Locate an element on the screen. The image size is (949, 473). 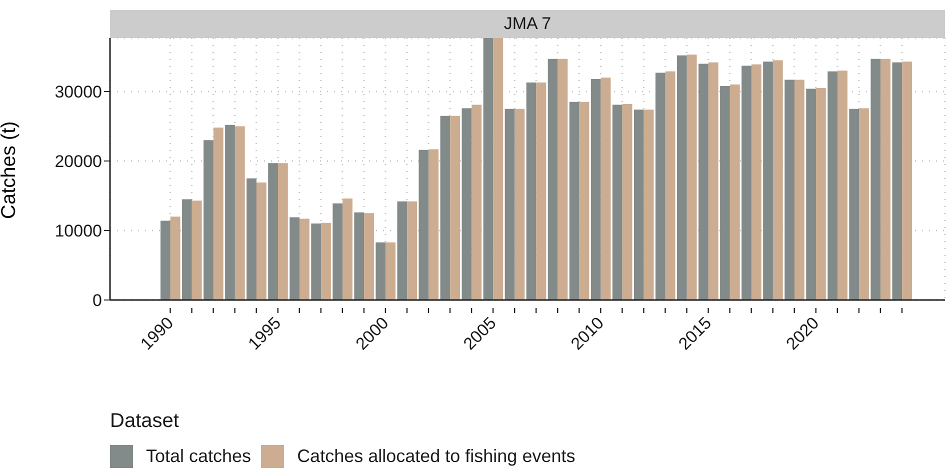
legend-label: Total catches is located at coordinates (199, 456).